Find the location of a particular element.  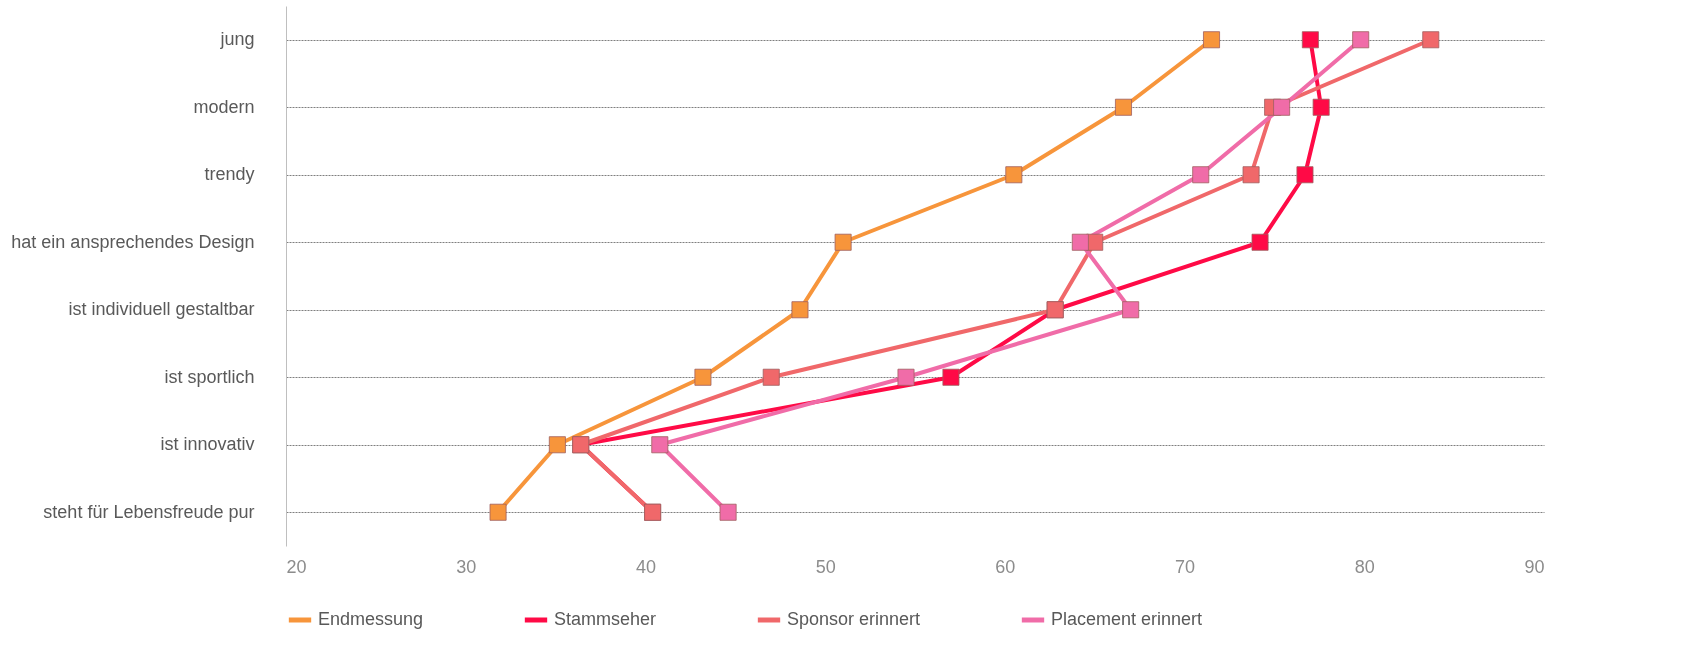

legend-label: Sponsor erinnert is located at coordinates (854, 619).